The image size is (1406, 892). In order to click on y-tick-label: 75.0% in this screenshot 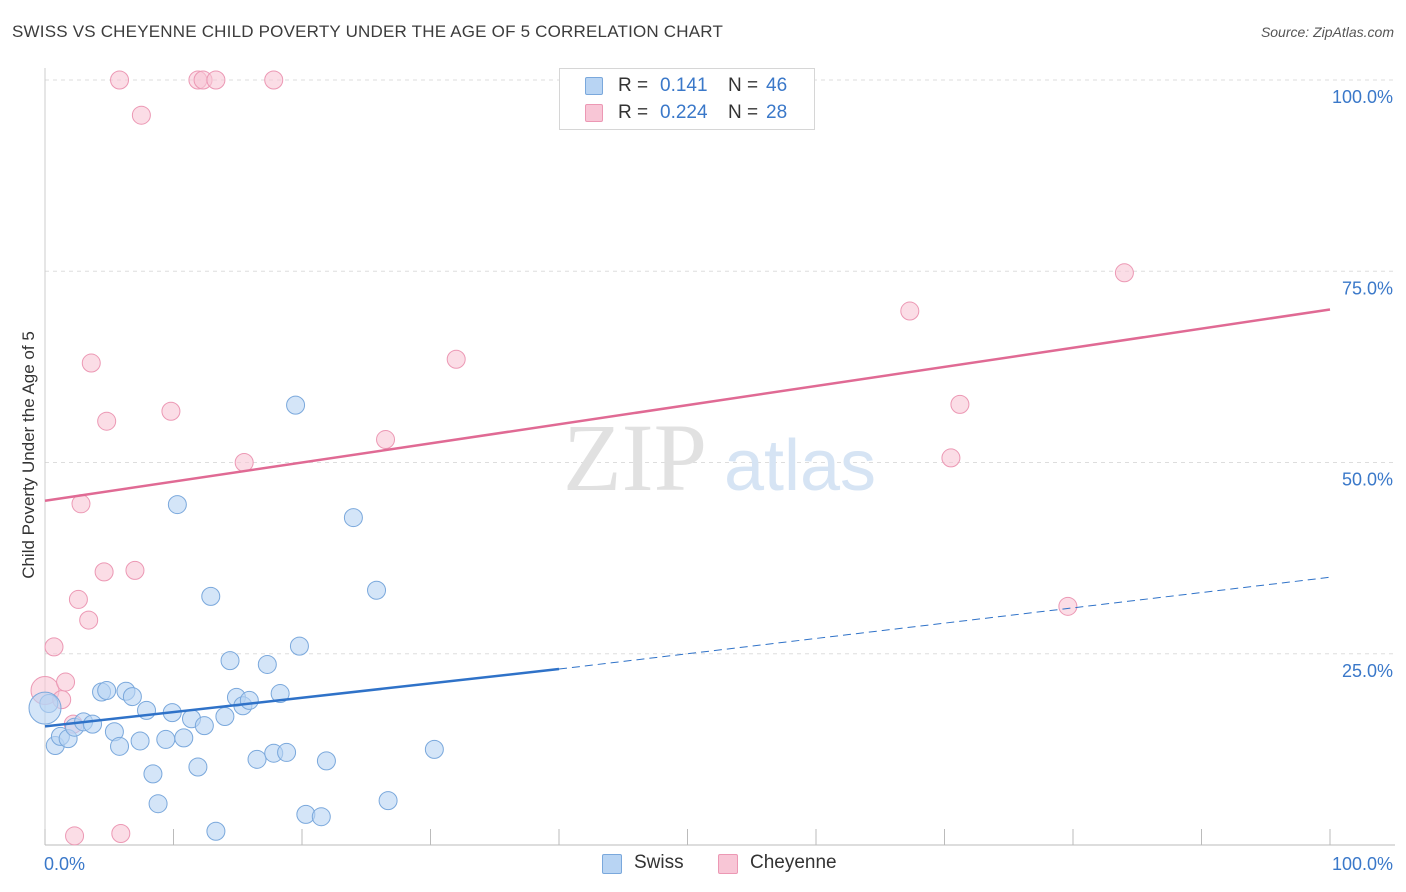, I will do `click(1367, 288)`.